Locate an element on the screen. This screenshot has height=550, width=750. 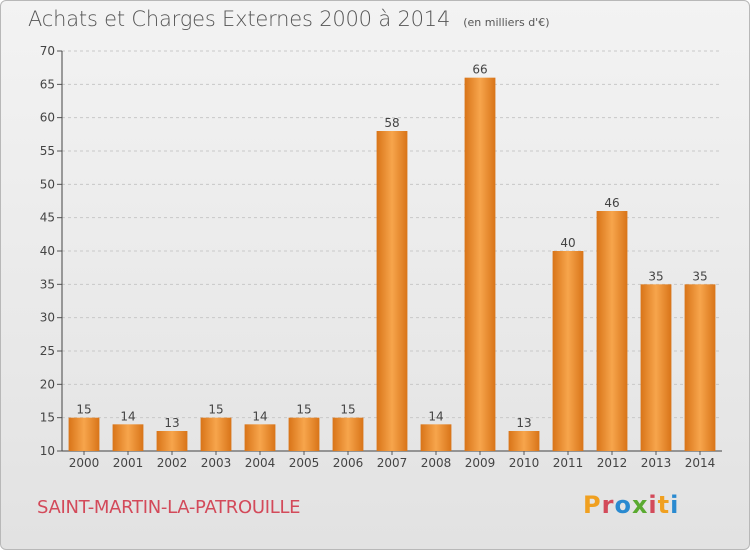
x-tick-label: 2012 is located at coordinates (612, 463).